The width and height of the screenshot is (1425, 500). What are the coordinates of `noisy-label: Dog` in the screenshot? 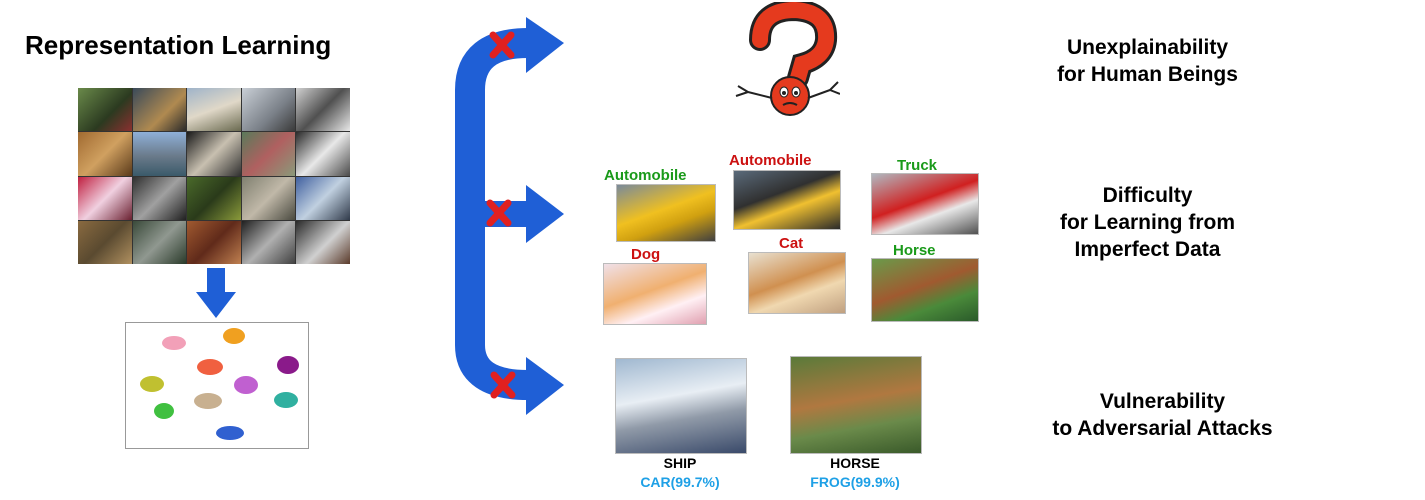 It's located at (646, 254).